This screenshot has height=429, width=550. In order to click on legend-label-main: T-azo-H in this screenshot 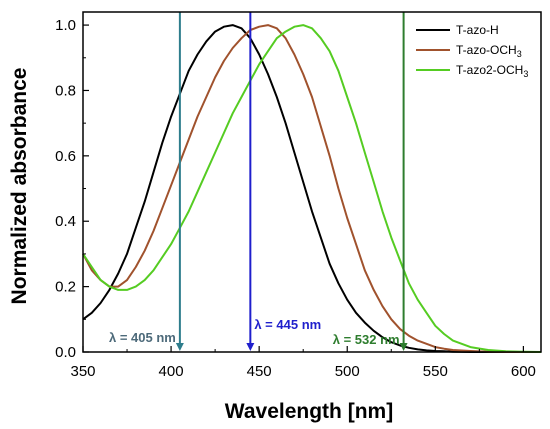, I will do `click(477, 30)`.